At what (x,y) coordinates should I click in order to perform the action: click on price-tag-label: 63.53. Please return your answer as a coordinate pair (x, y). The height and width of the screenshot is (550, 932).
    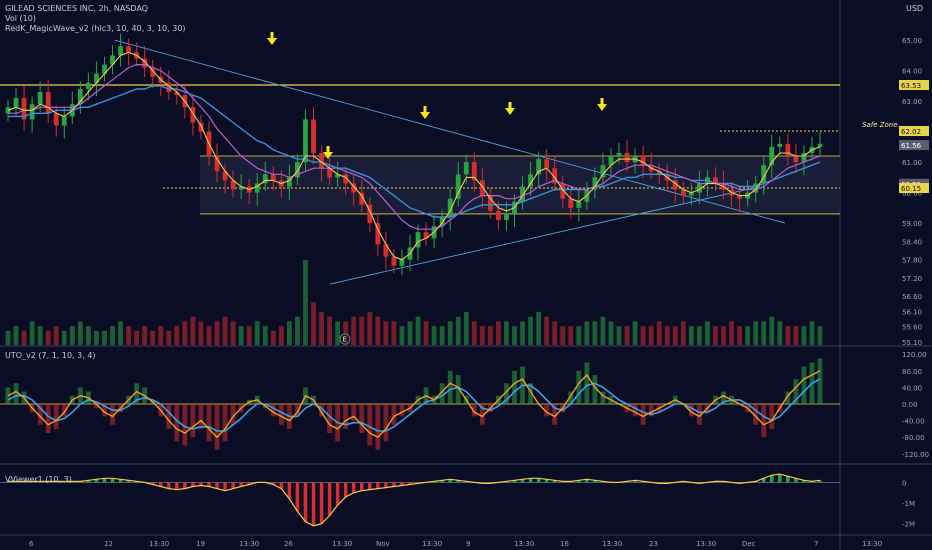
    Looking at the image, I should click on (911, 86).